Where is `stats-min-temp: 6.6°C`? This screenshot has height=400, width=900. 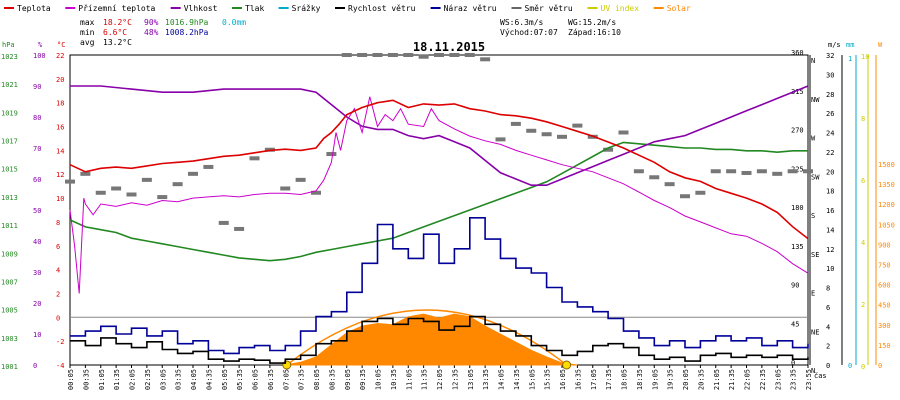
stats-min-temp: 6.6°C is located at coordinates (115, 32).